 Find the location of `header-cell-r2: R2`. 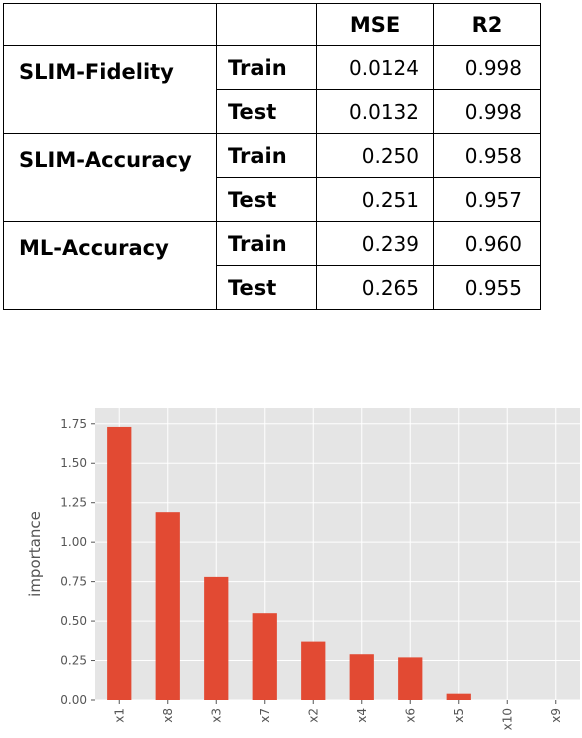

header-cell-r2: R2 is located at coordinates (487, 24).